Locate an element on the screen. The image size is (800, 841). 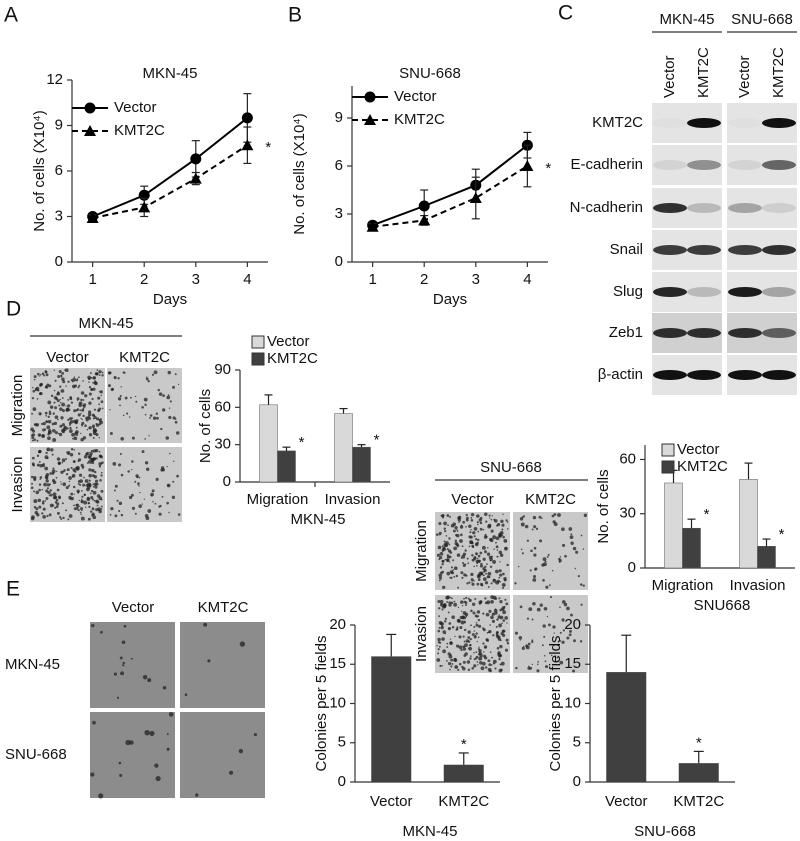
x-axis-title: MKN-45 is located at coordinates (317, 519).